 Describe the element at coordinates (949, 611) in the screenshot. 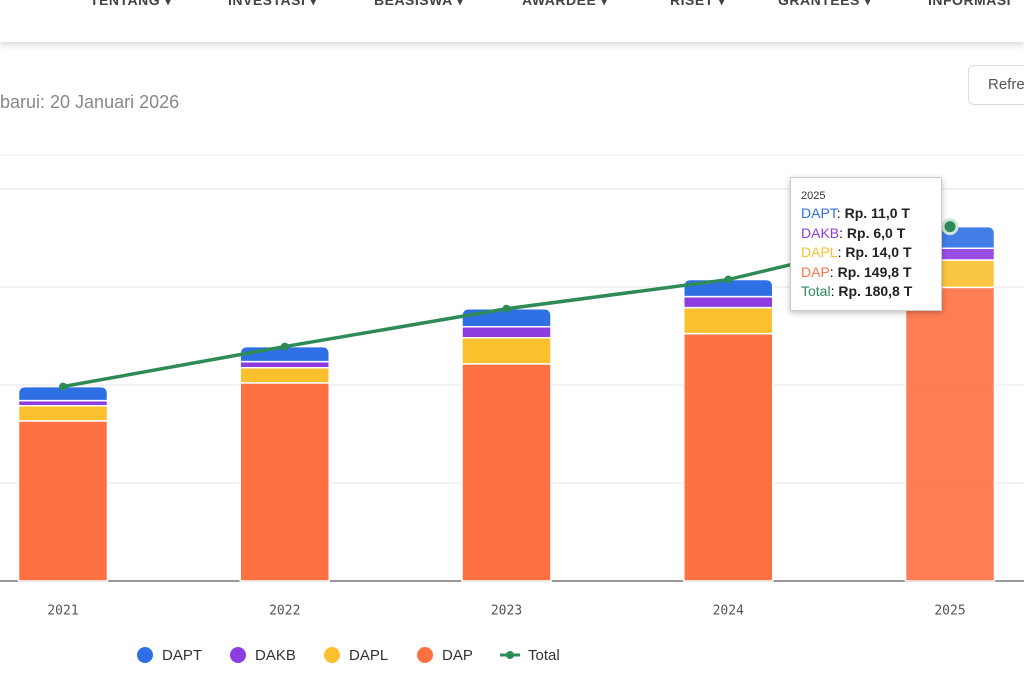

I see `x-tick-label: 2025` at that location.